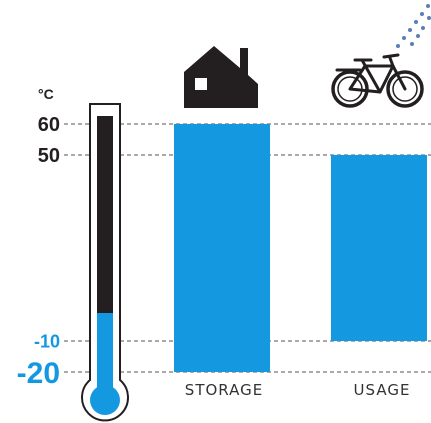 Image resolution: width=431 pixels, height=423 pixels. Describe the element at coordinates (105, 356) in the screenshot. I see `thermometer-cold-fill` at that location.